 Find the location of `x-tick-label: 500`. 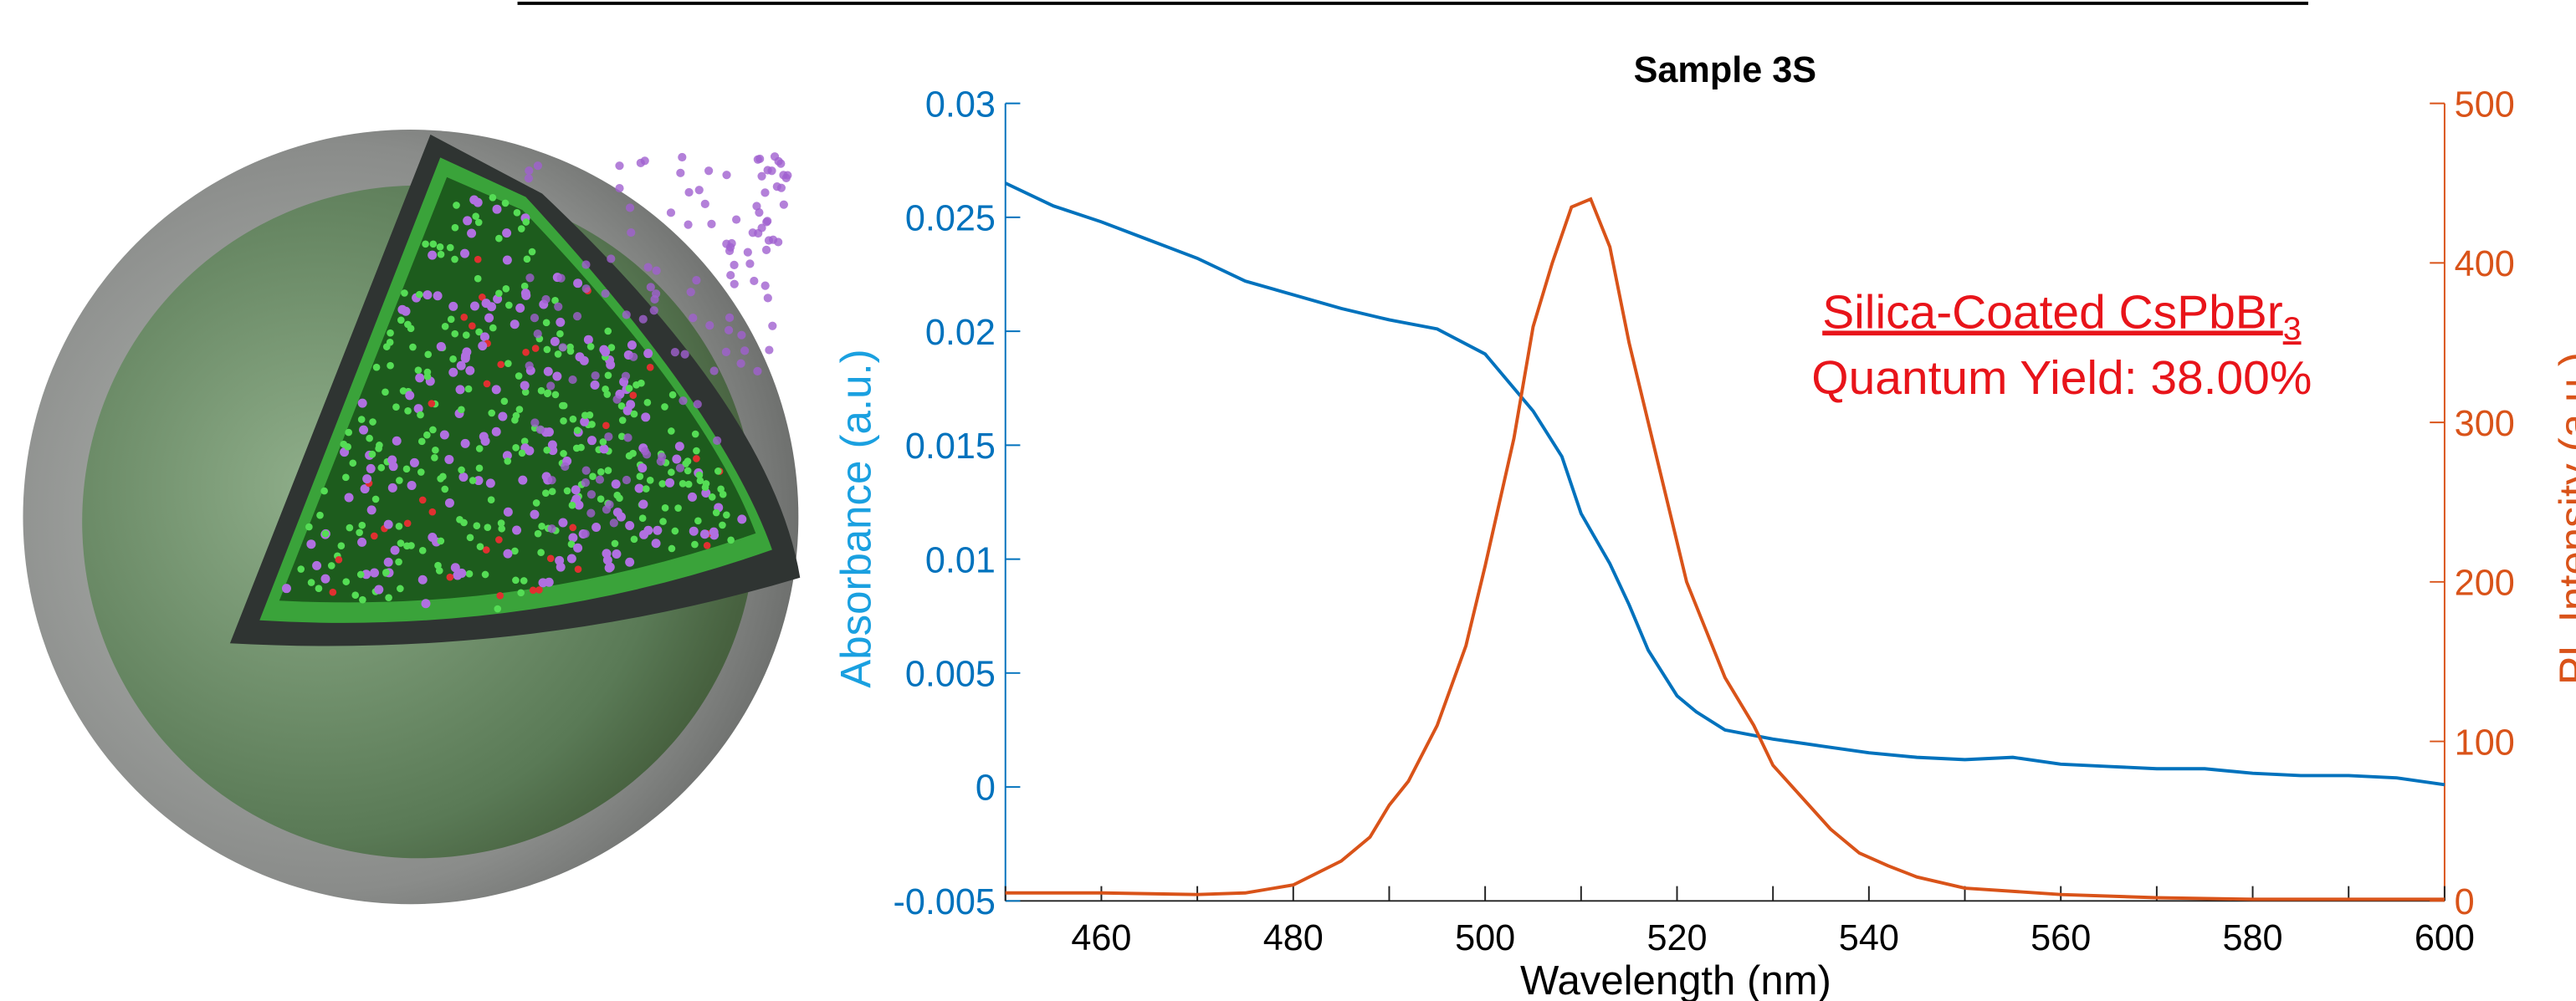

x-tick-label: 500 is located at coordinates (1485, 938).